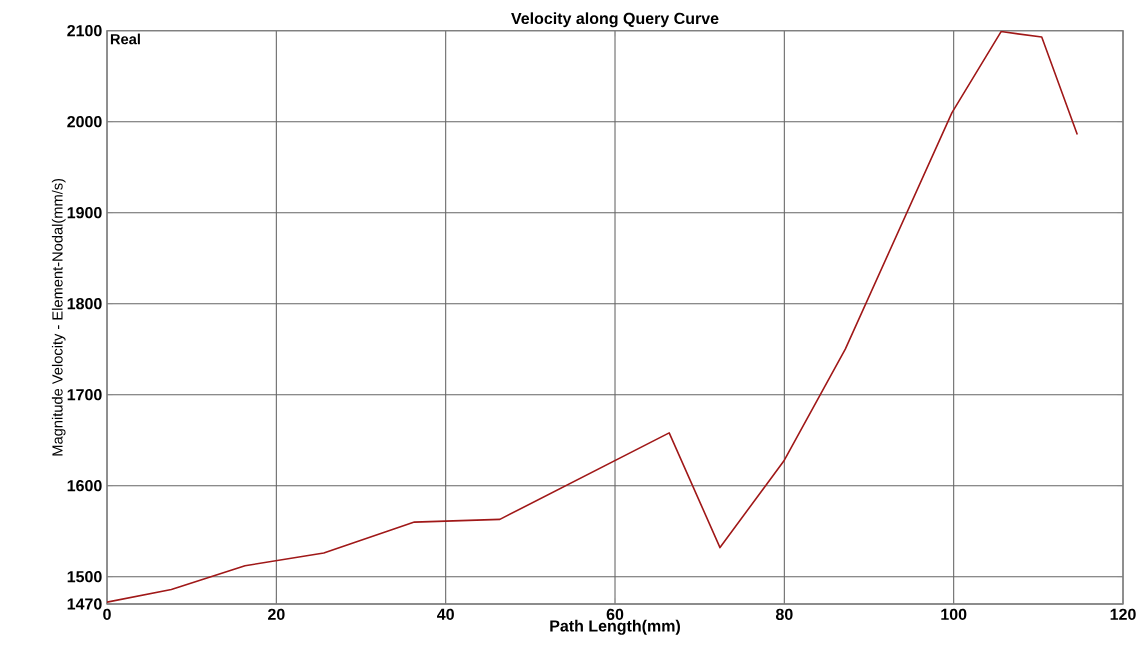  What do you see at coordinates (84, 213) in the screenshot?
I see `y-tick-label: 1900` at bounding box center [84, 213].